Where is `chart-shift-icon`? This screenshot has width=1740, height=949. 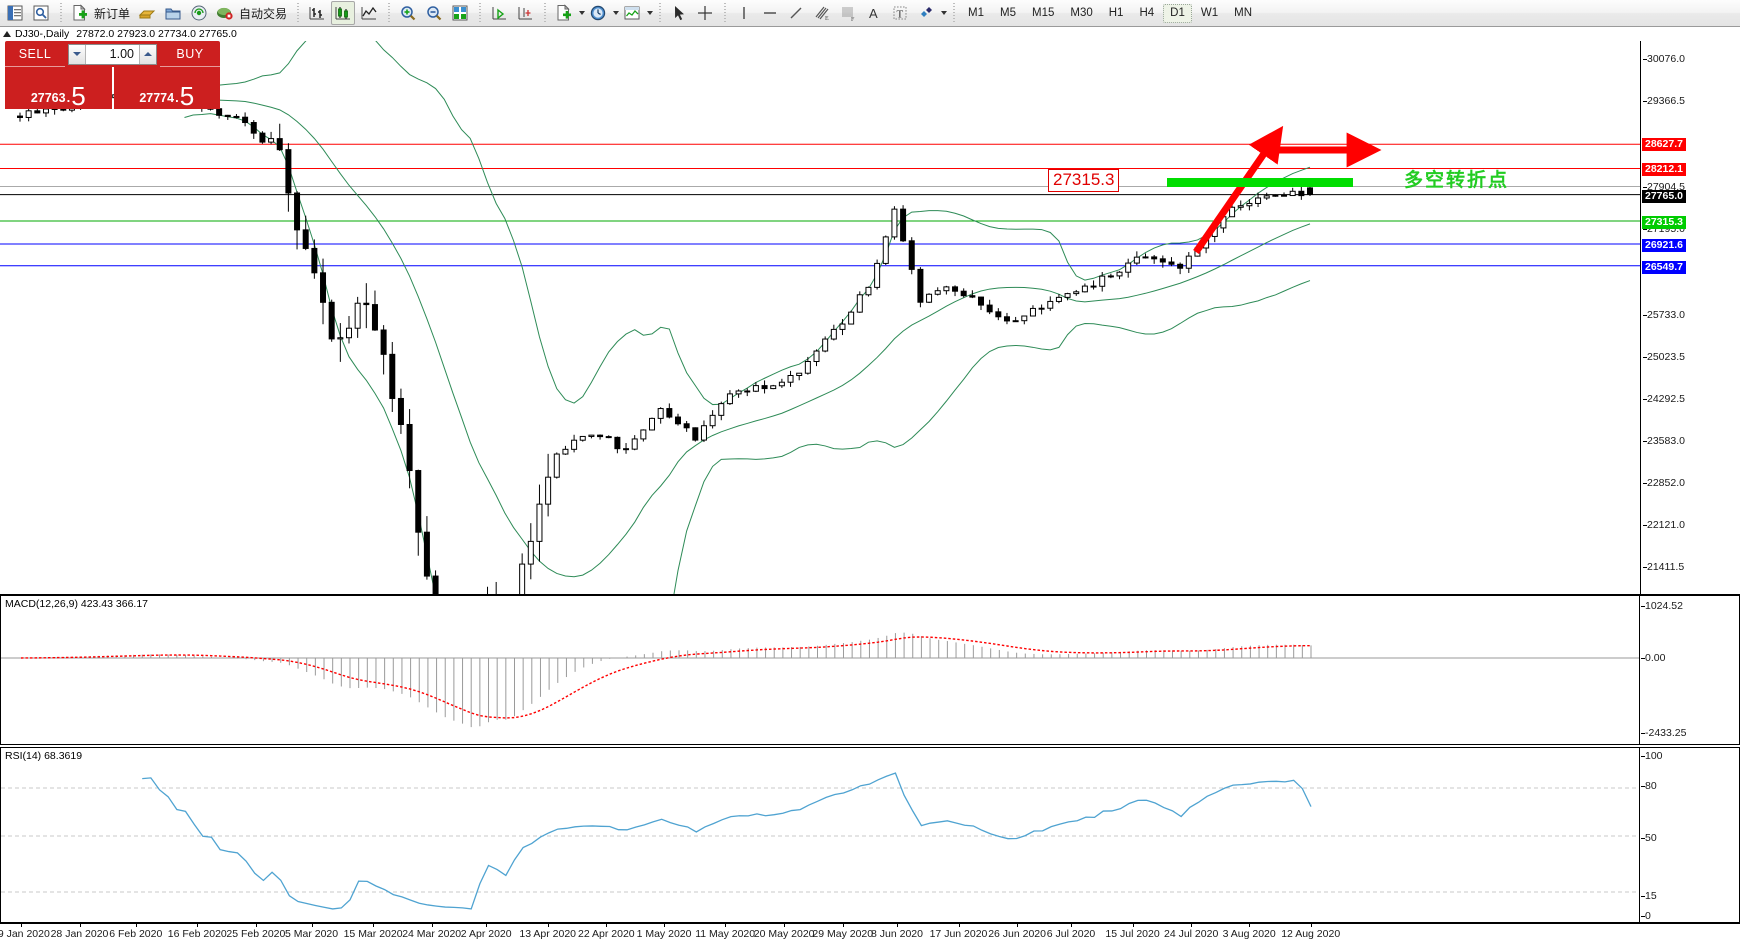 chart-shift-icon is located at coordinates (525, 13).